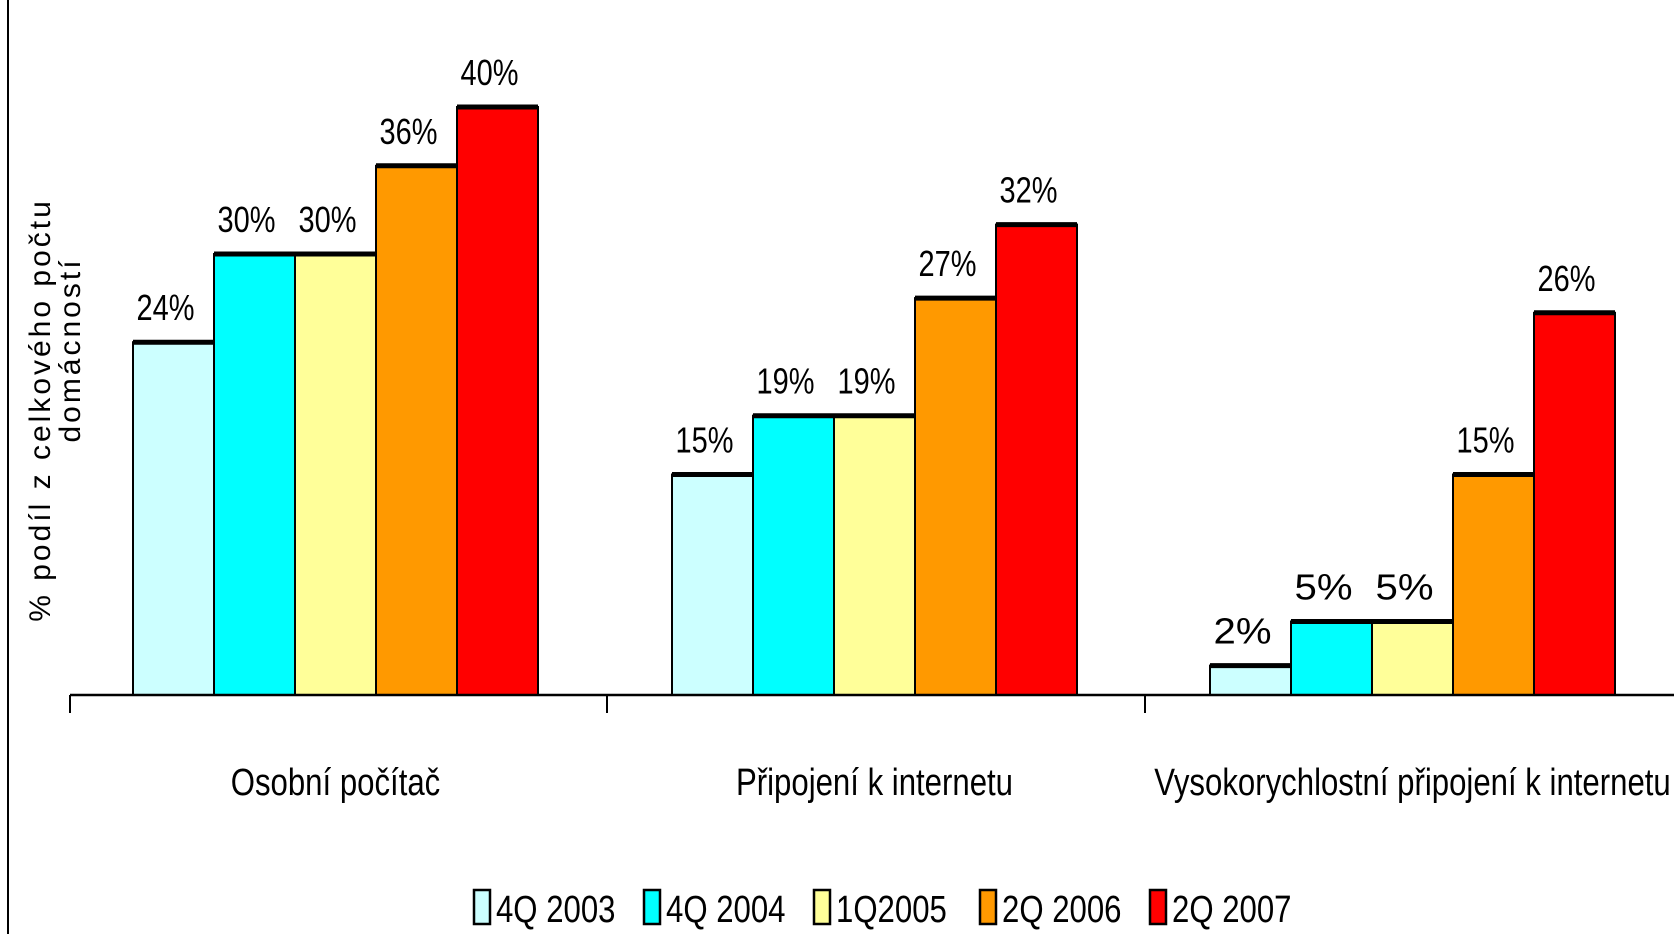  Describe the element at coordinates (247, 219) in the screenshot. I see `value-label-2-cat-1: 30%` at that location.